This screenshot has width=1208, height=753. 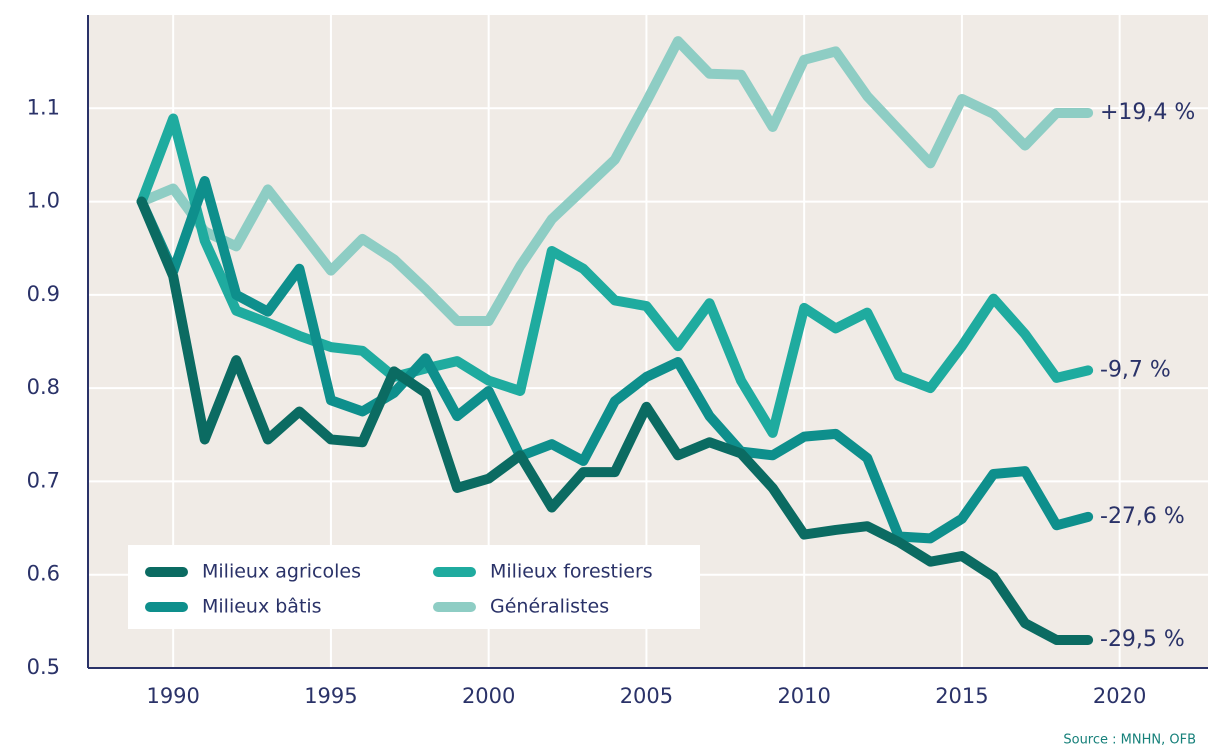 What do you see at coordinates (549, 607) in the screenshot?
I see `legend-label: Généralistes` at bounding box center [549, 607].